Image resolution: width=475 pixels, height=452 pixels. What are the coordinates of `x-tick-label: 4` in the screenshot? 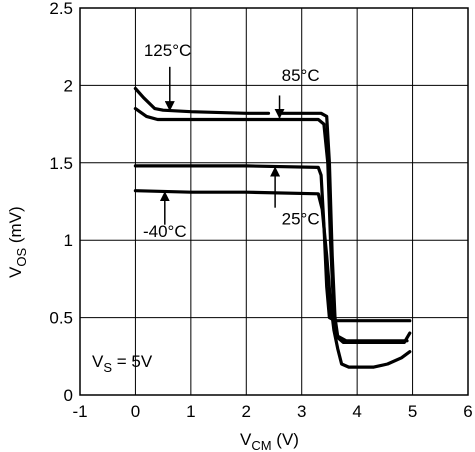 It's located at (356, 411).